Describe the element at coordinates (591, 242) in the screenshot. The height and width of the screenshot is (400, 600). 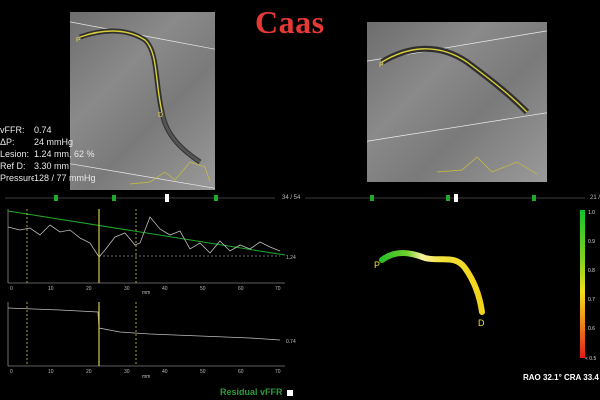
I see `scale-label: 0.9` at that location.